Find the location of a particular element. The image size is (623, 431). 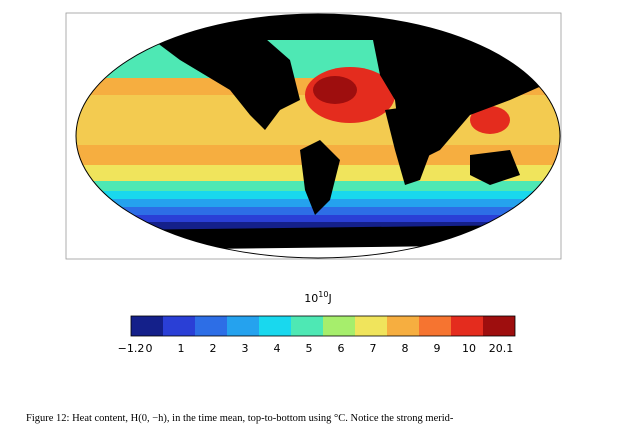

colorbar-tick-label: 4 is located at coordinates (277, 348).